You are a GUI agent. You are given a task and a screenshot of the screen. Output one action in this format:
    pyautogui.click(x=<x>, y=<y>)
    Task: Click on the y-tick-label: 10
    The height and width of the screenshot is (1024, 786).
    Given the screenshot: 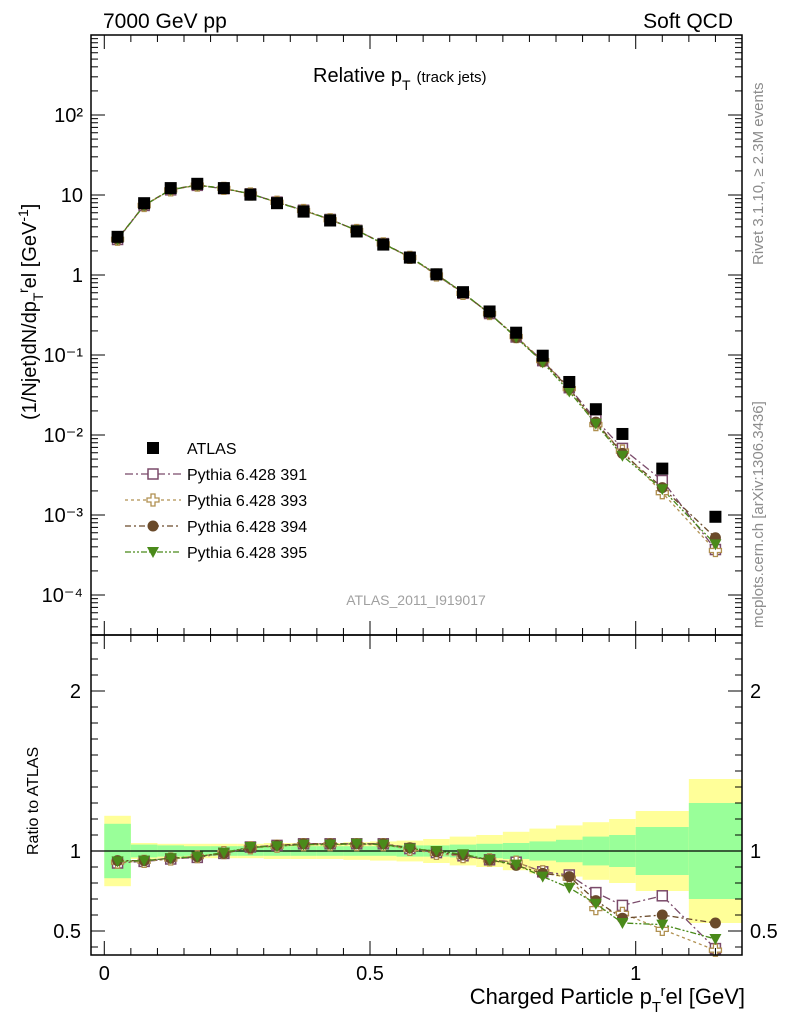 What is the action you would take?
    pyautogui.click(x=72, y=196)
    